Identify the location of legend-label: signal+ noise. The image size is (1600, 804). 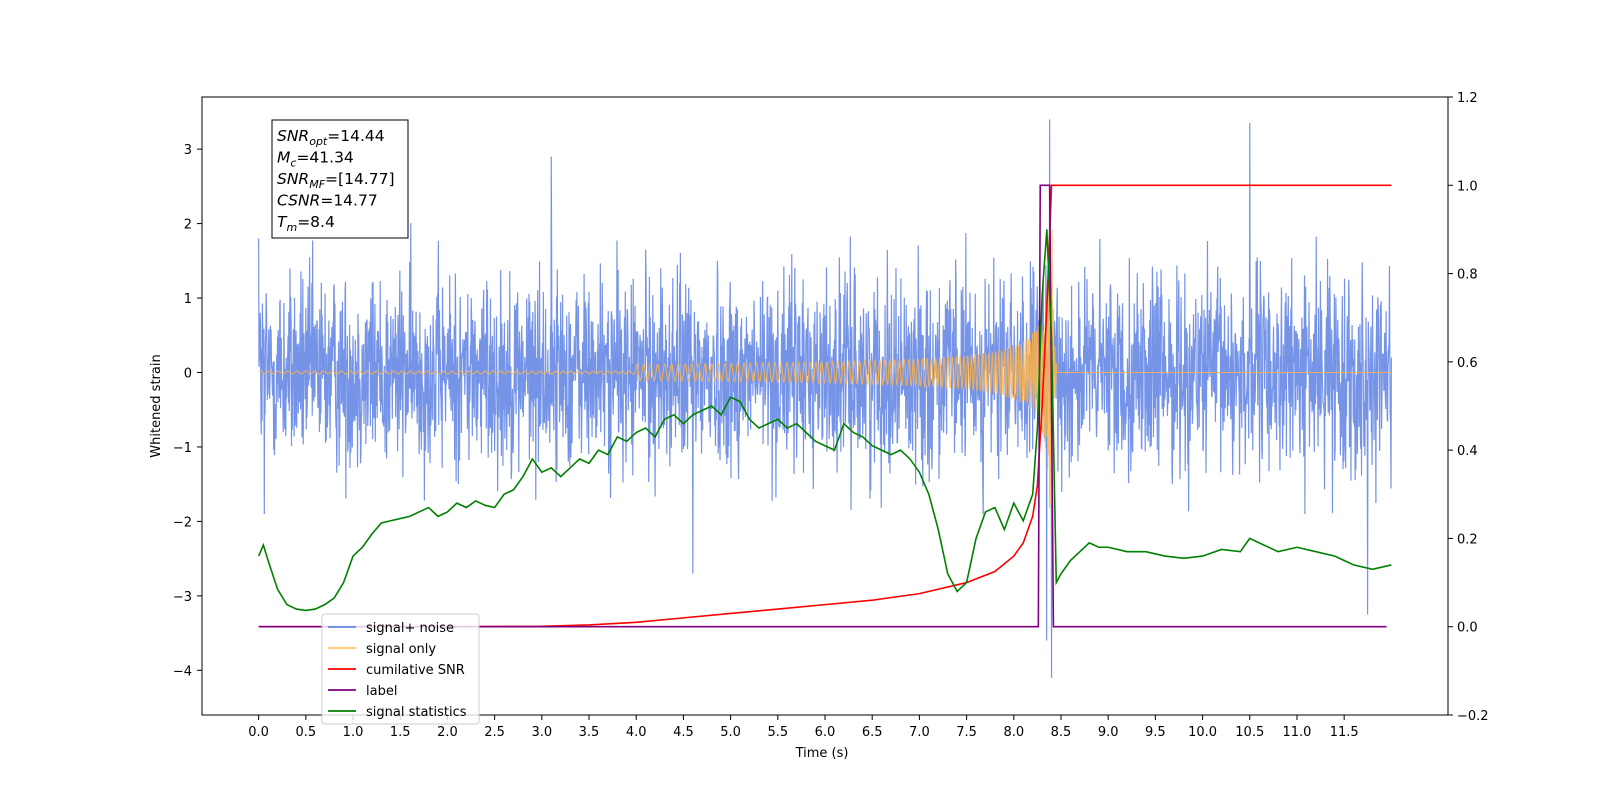
(410, 628).